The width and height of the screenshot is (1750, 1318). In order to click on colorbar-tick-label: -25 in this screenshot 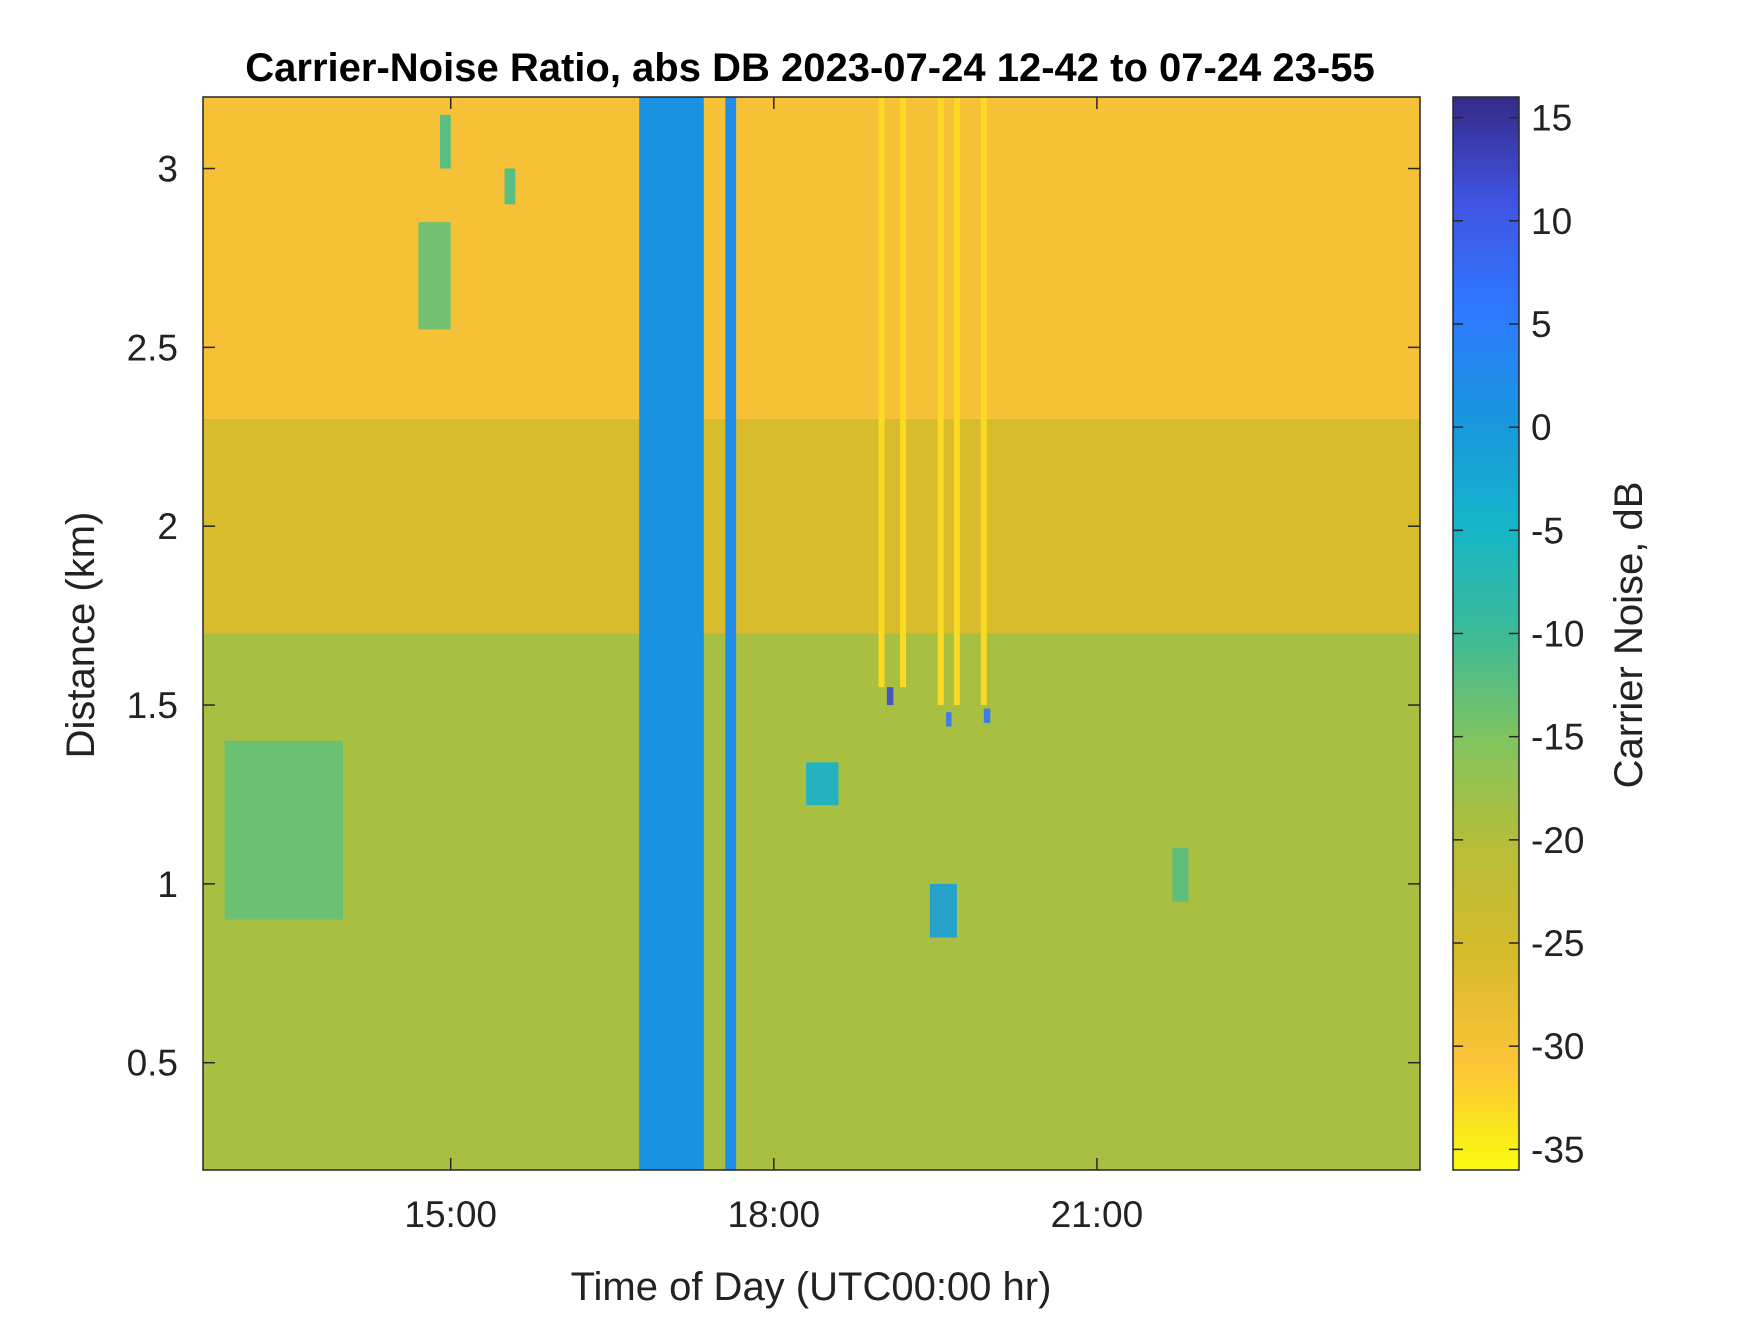, I will do `click(1557, 943)`.